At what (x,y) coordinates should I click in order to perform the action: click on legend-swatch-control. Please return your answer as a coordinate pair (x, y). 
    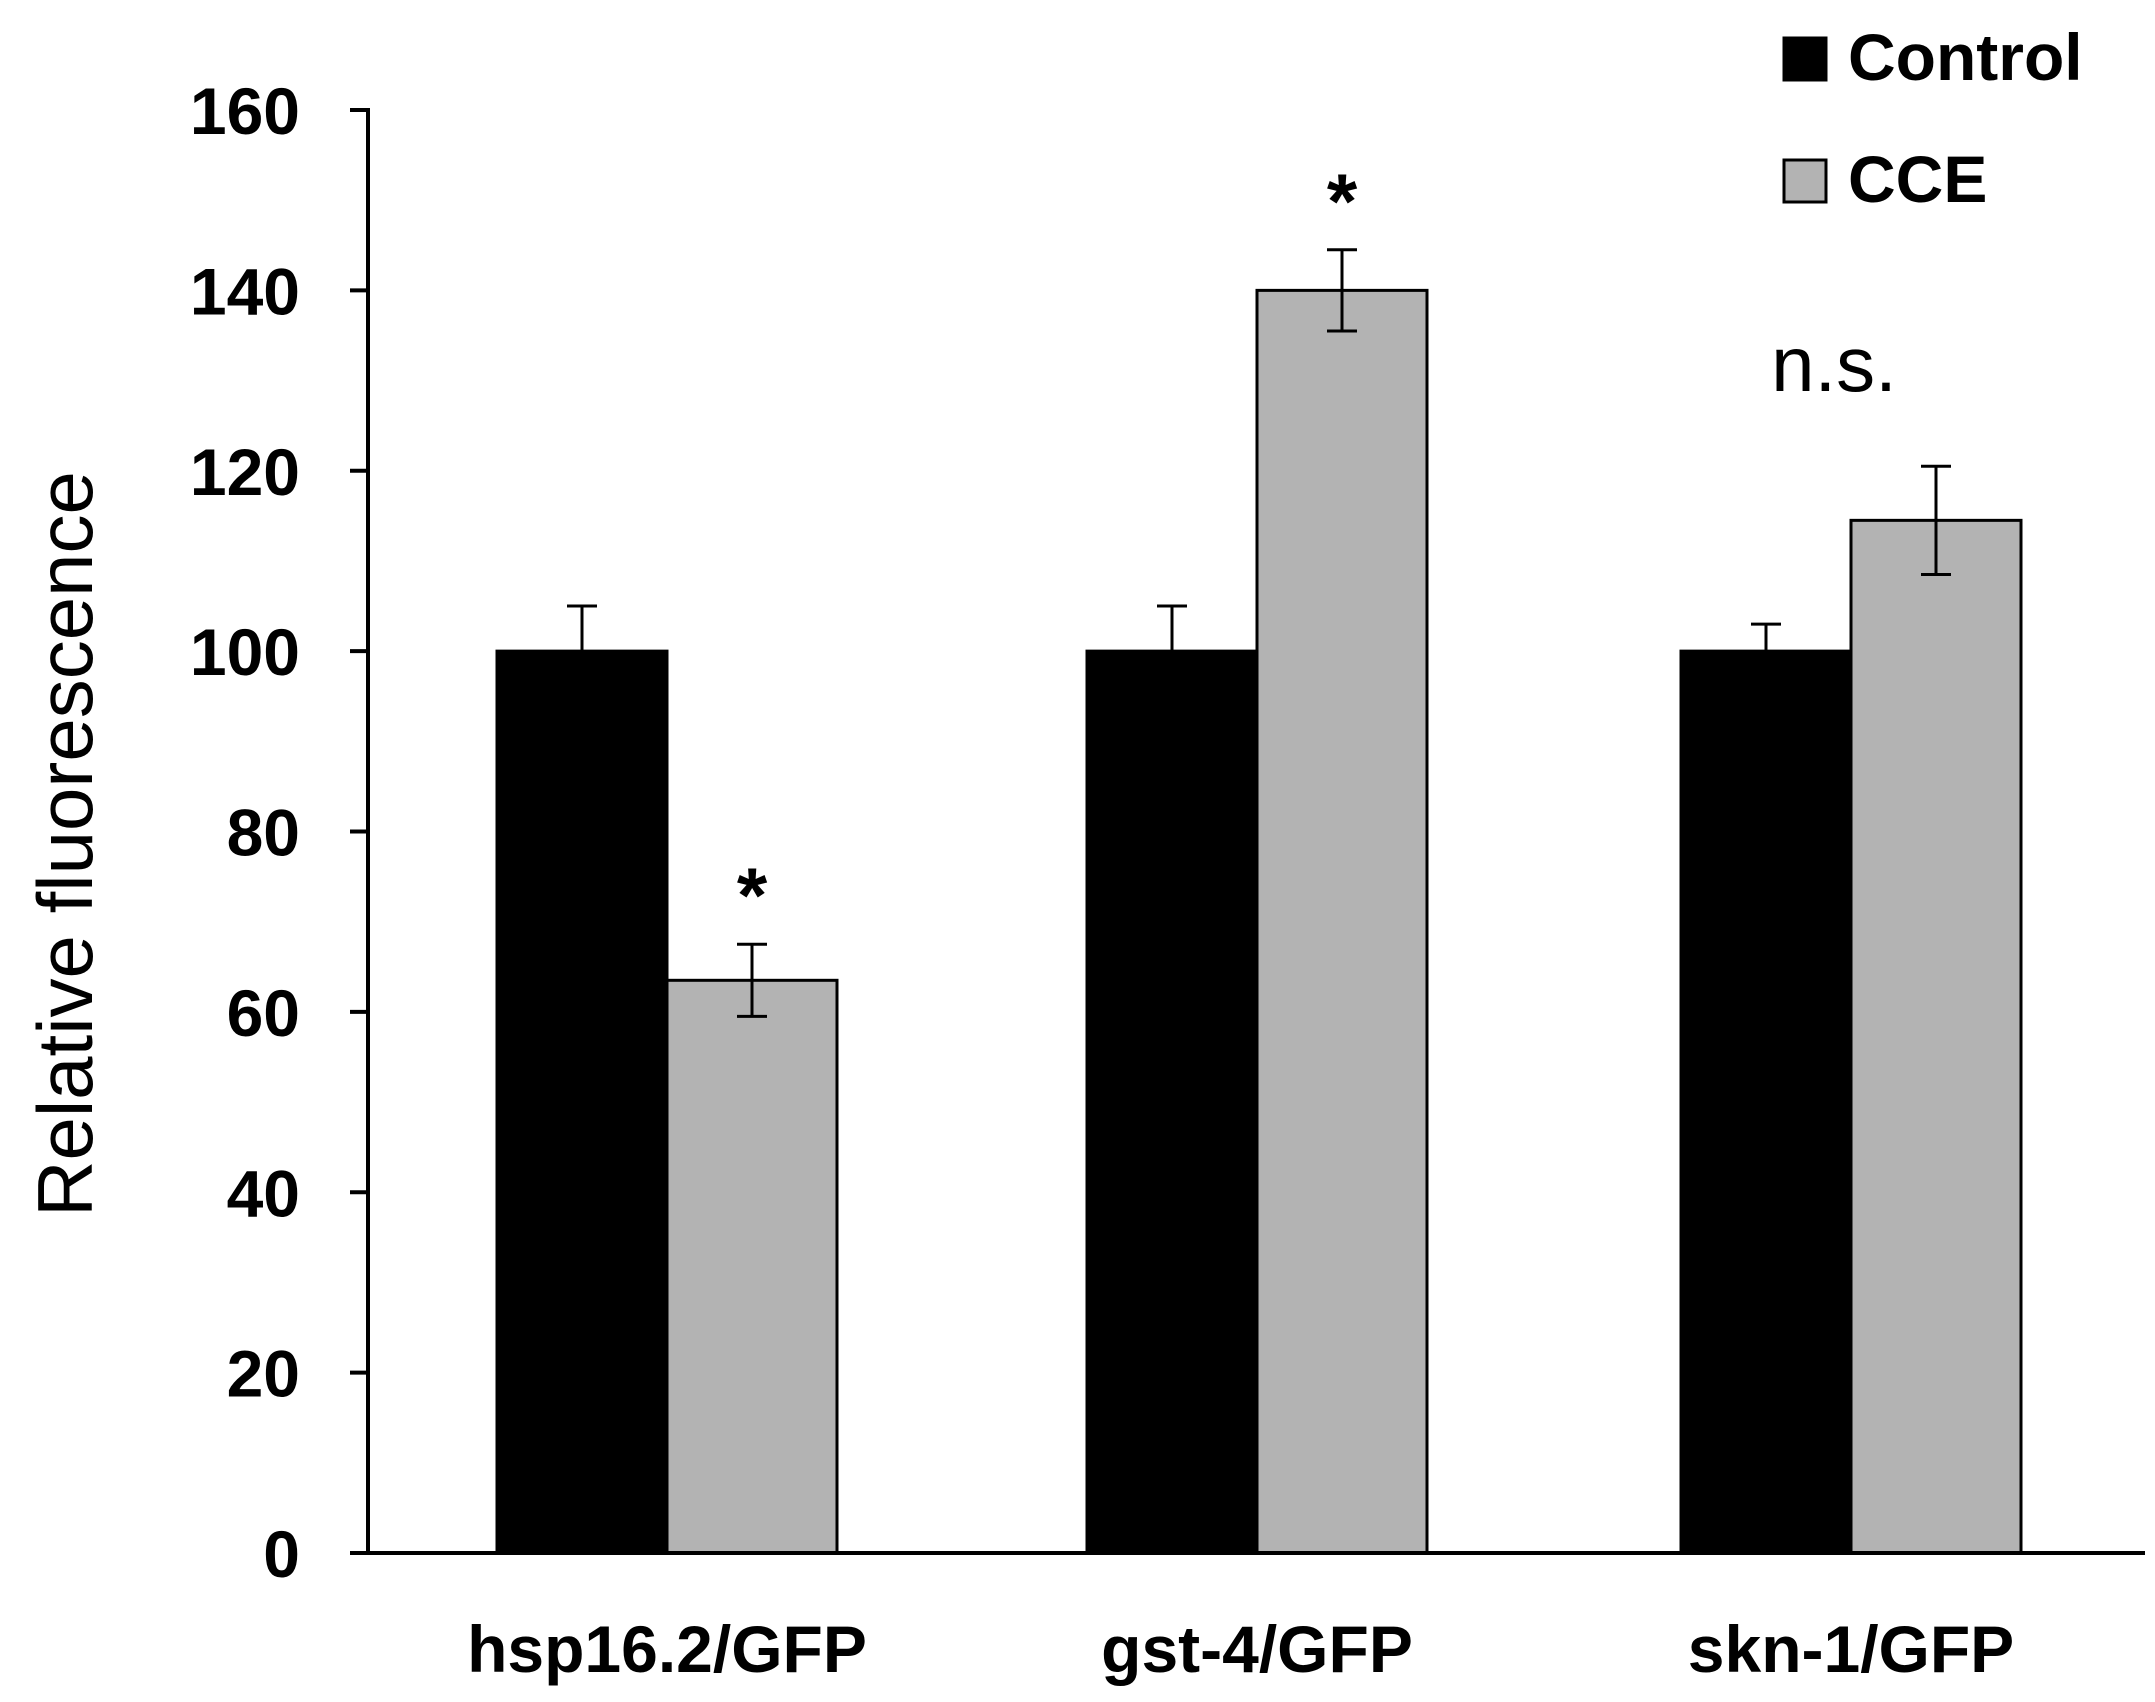
    Looking at the image, I should click on (1805, 59).